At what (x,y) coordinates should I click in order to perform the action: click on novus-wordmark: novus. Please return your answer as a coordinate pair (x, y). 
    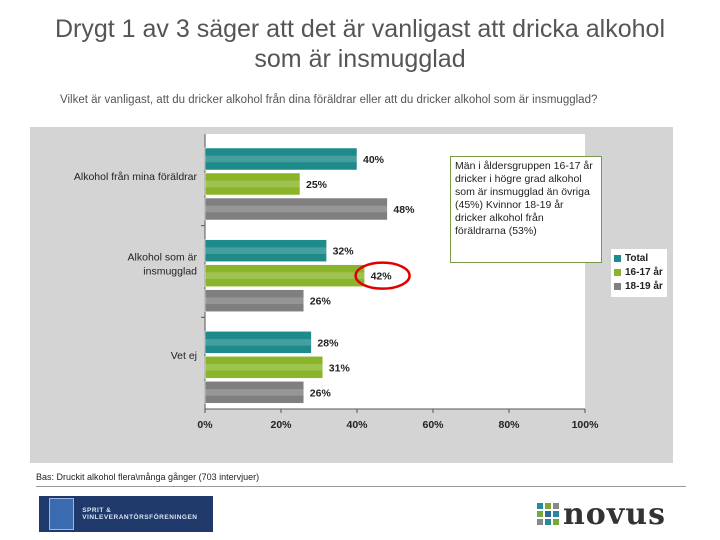
    Looking at the image, I should click on (614, 514).